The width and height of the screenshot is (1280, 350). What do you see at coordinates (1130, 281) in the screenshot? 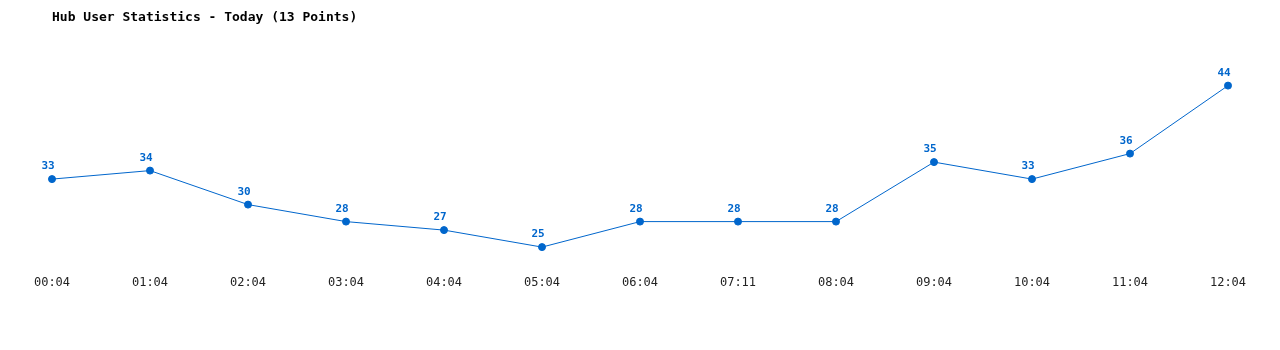
I see `x-tick-label: 11:04` at bounding box center [1130, 281].